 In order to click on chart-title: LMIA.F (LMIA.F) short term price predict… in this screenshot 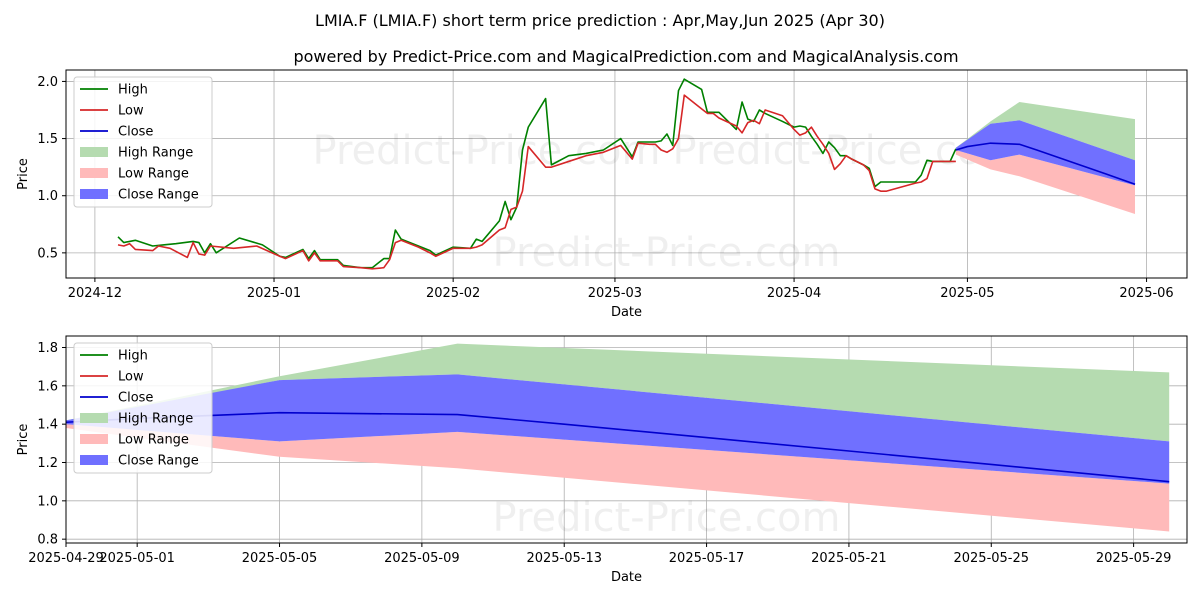, I will do `click(600, 20)`.